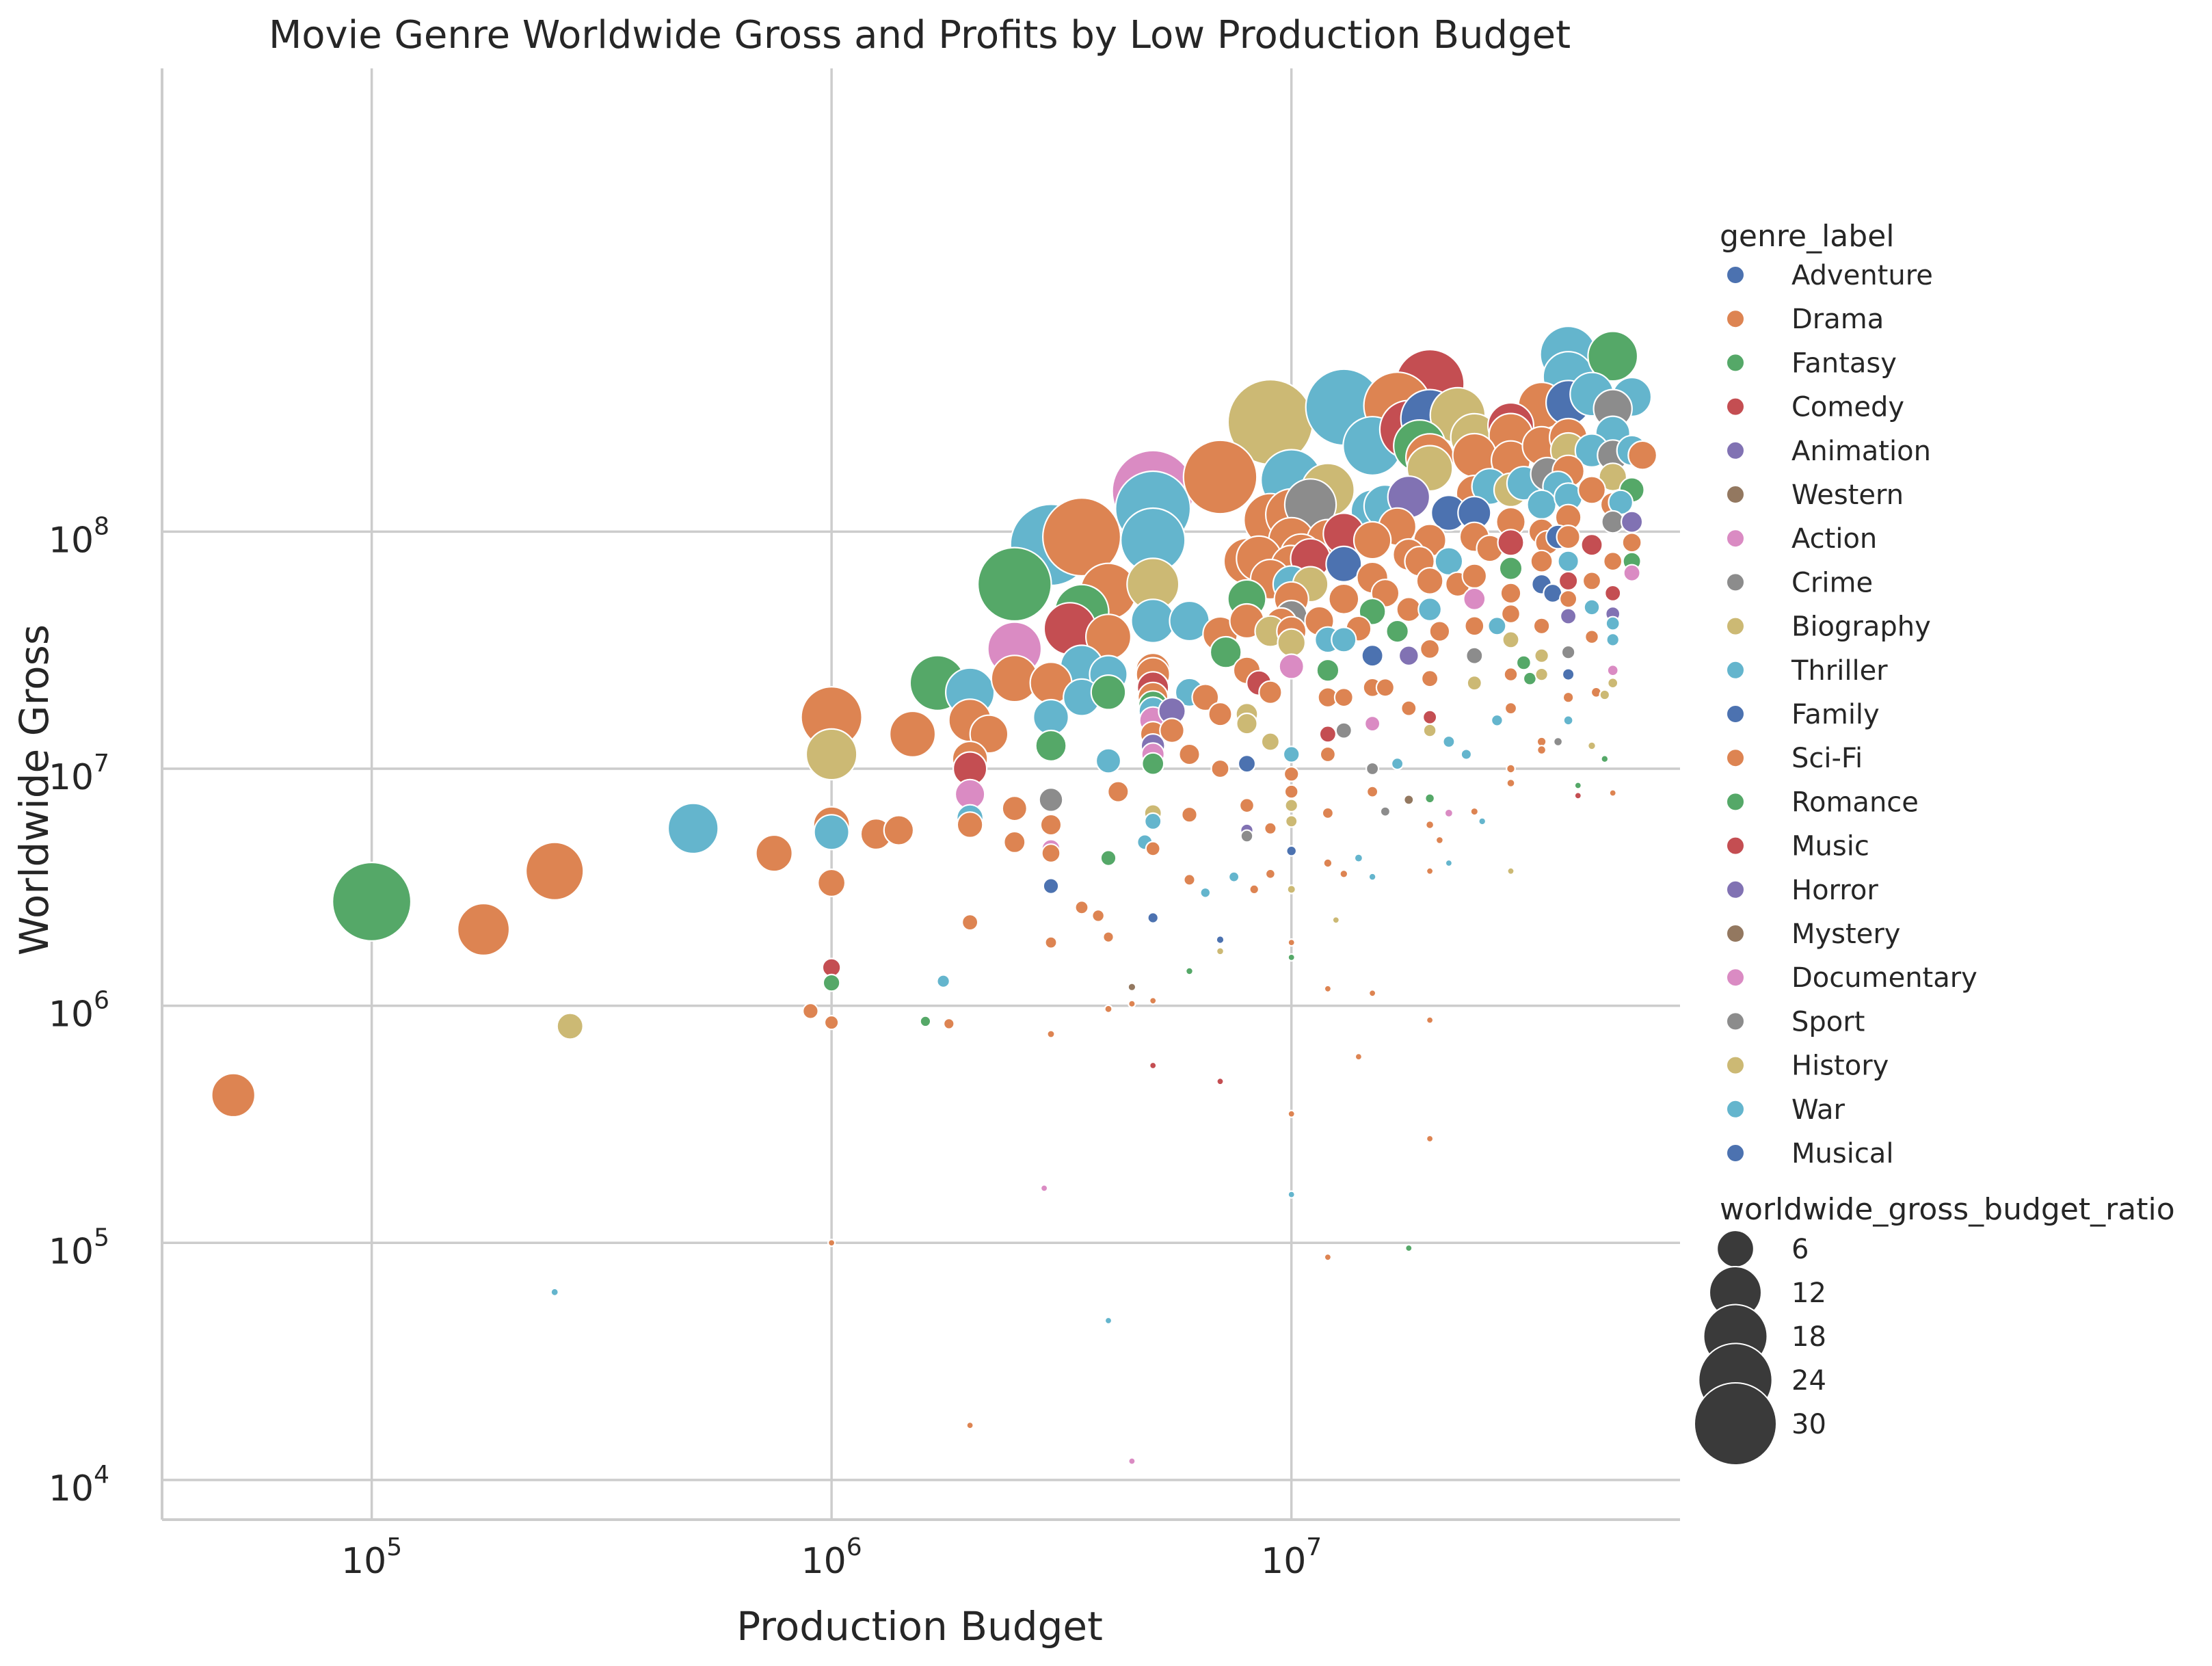 The width and height of the screenshot is (2212, 1666). I want to click on legend-size-label: 6, so click(1800, 1249).